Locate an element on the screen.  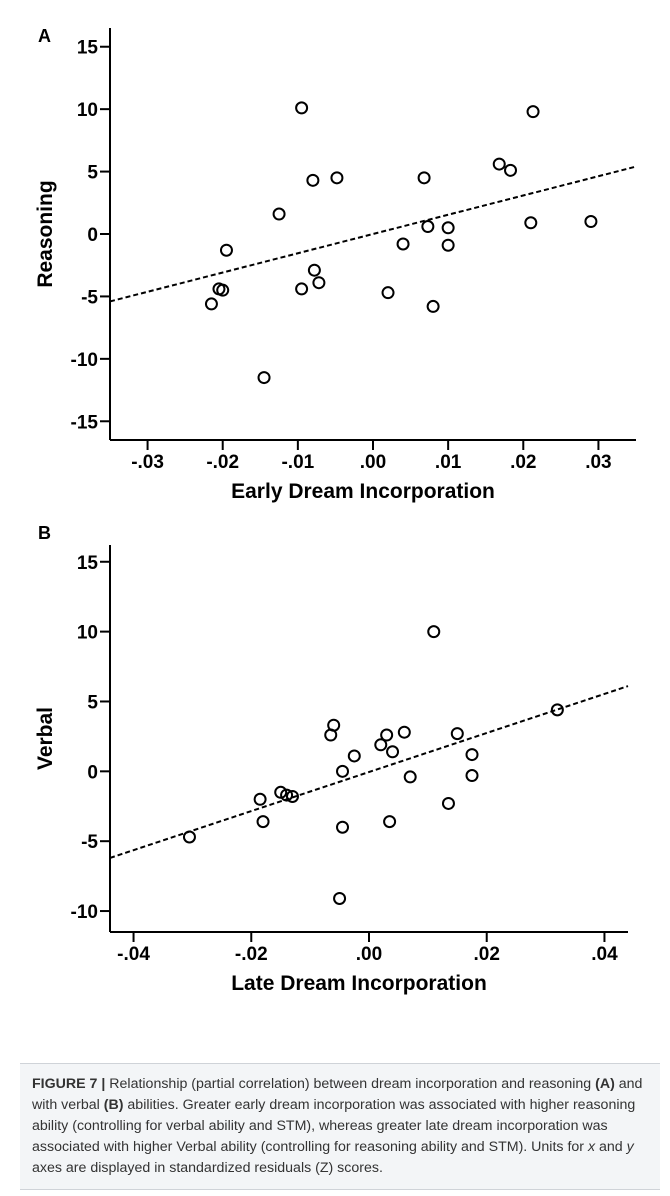
x-tick-label: .04 is located at coordinates (604, 954).